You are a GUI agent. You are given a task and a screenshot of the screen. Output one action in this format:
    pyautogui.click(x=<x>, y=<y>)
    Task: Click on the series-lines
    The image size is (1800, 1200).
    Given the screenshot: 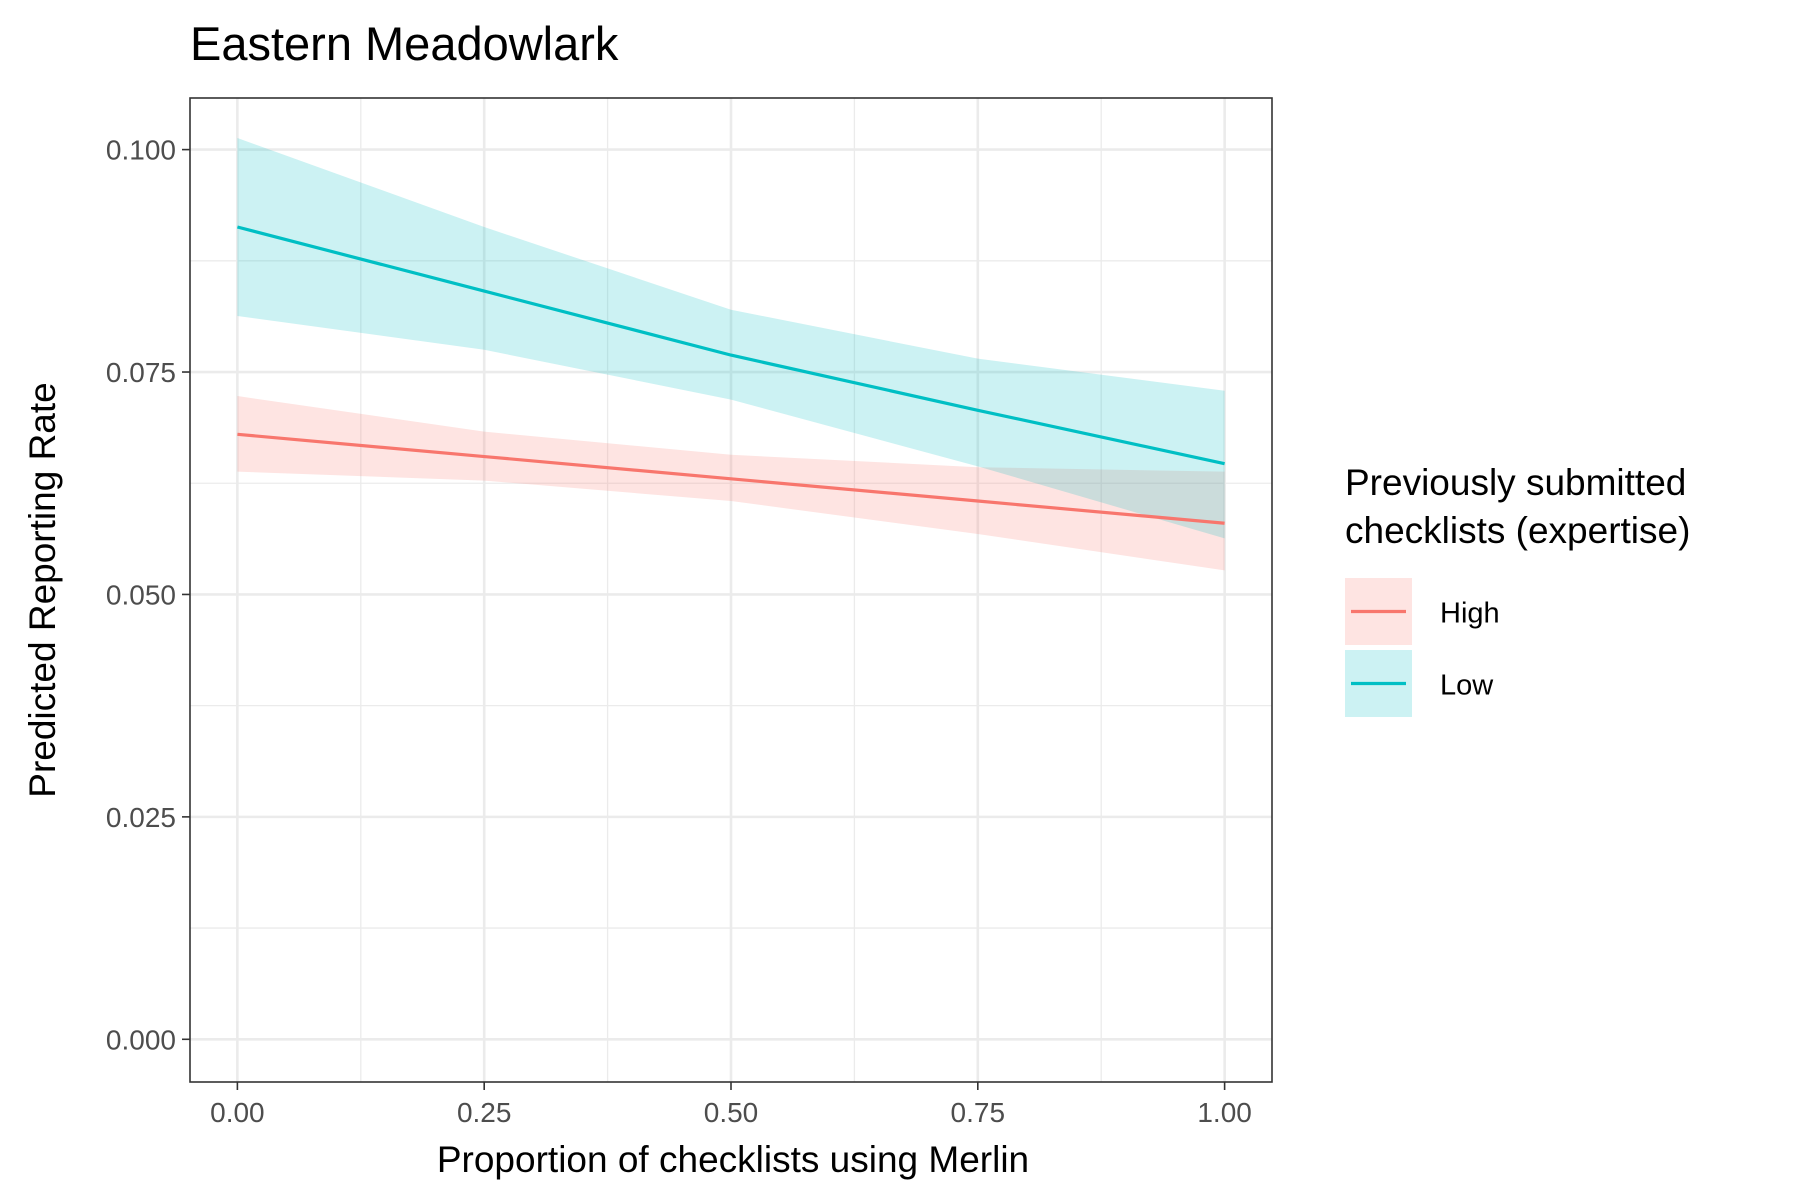 What is the action you would take?
    pyautogui.click(x=730, y=375)
    